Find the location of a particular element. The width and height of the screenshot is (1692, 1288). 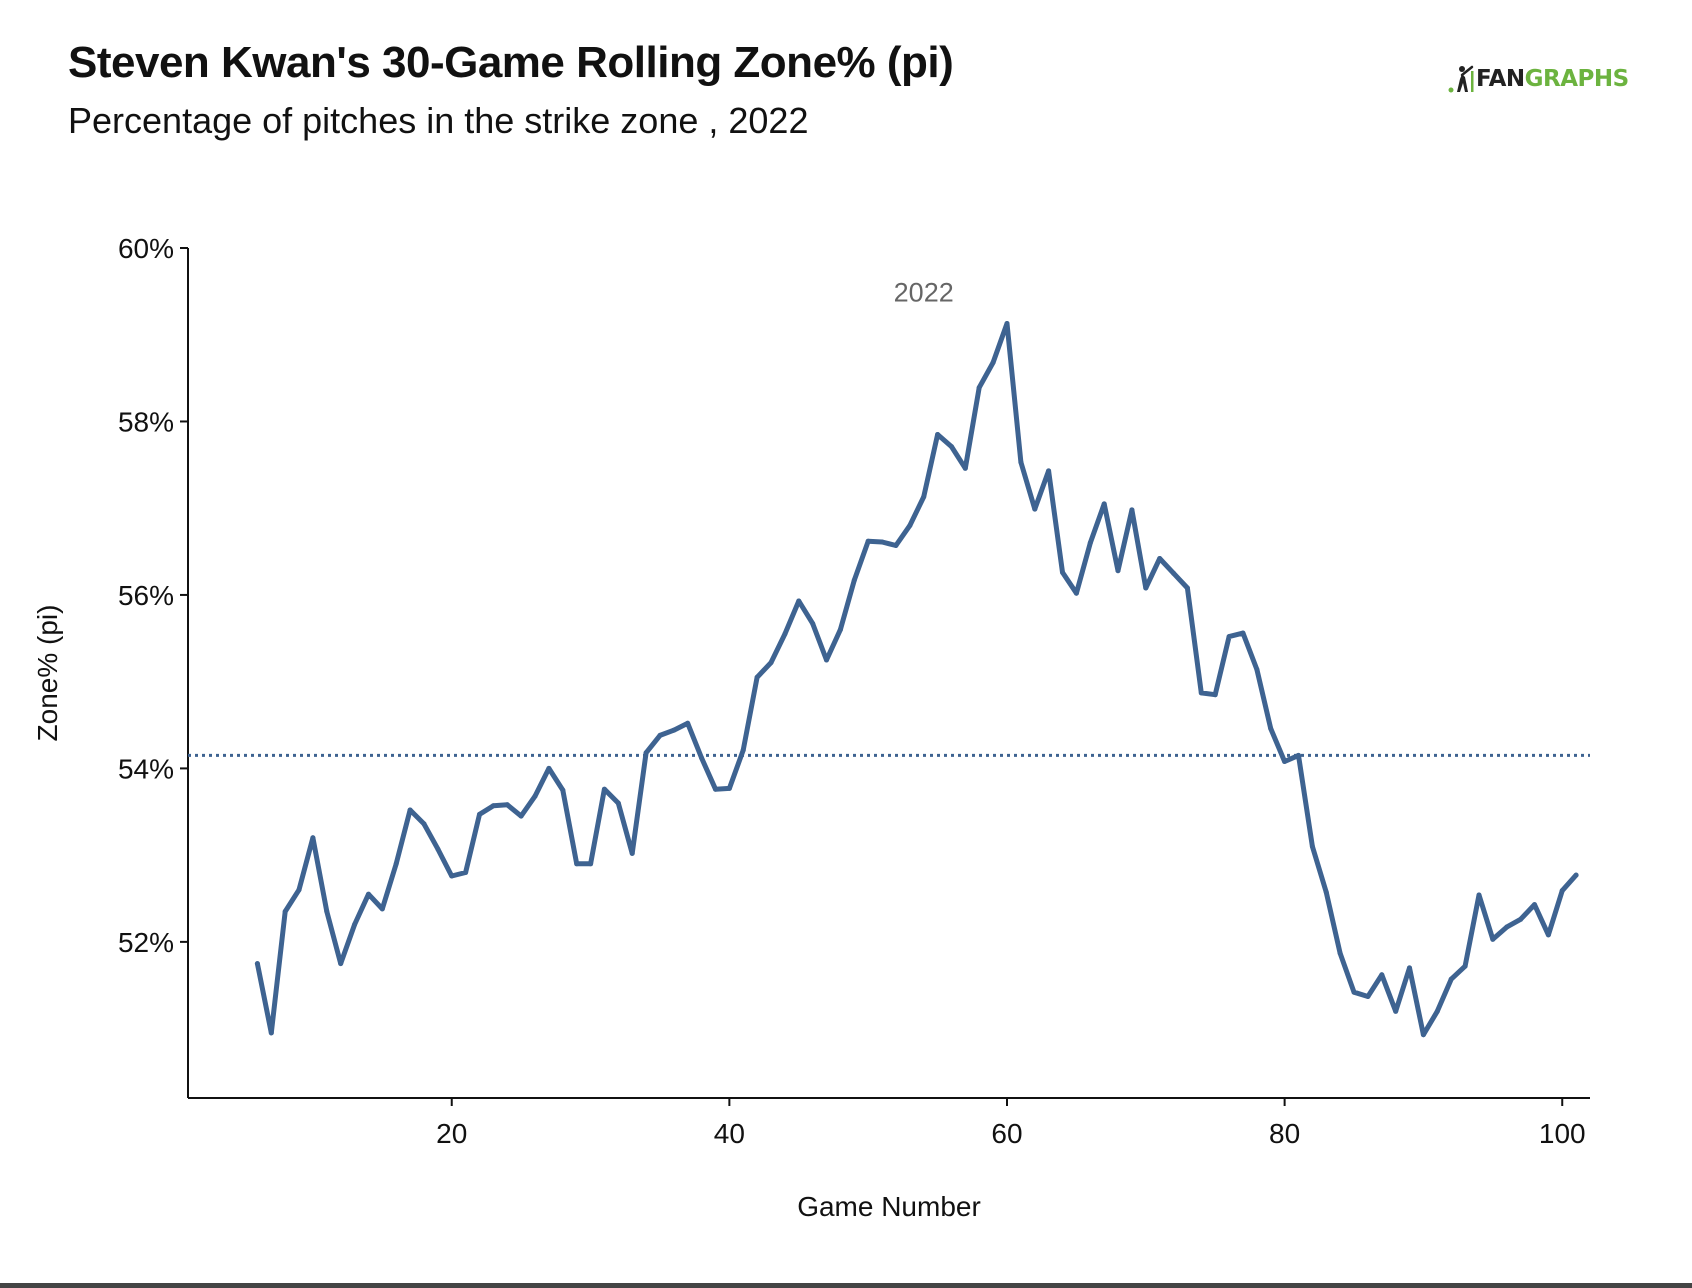

y-tick-label: 60% is located at coordinates (146, 248).